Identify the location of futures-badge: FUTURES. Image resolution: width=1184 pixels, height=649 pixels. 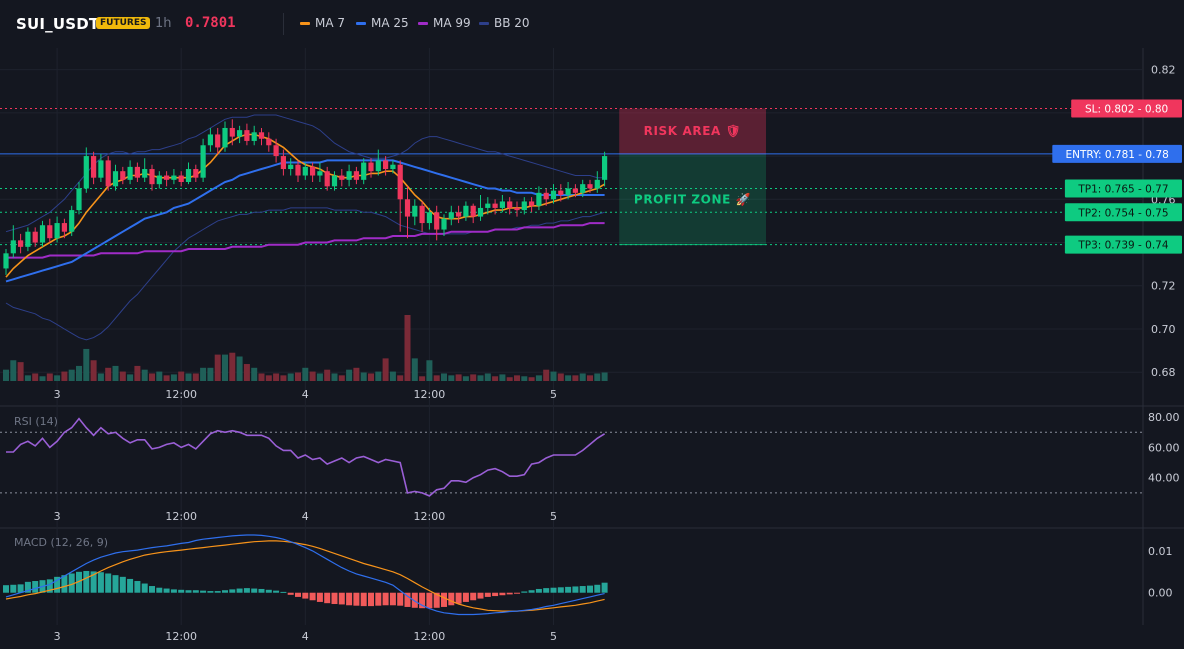
(123, 23).